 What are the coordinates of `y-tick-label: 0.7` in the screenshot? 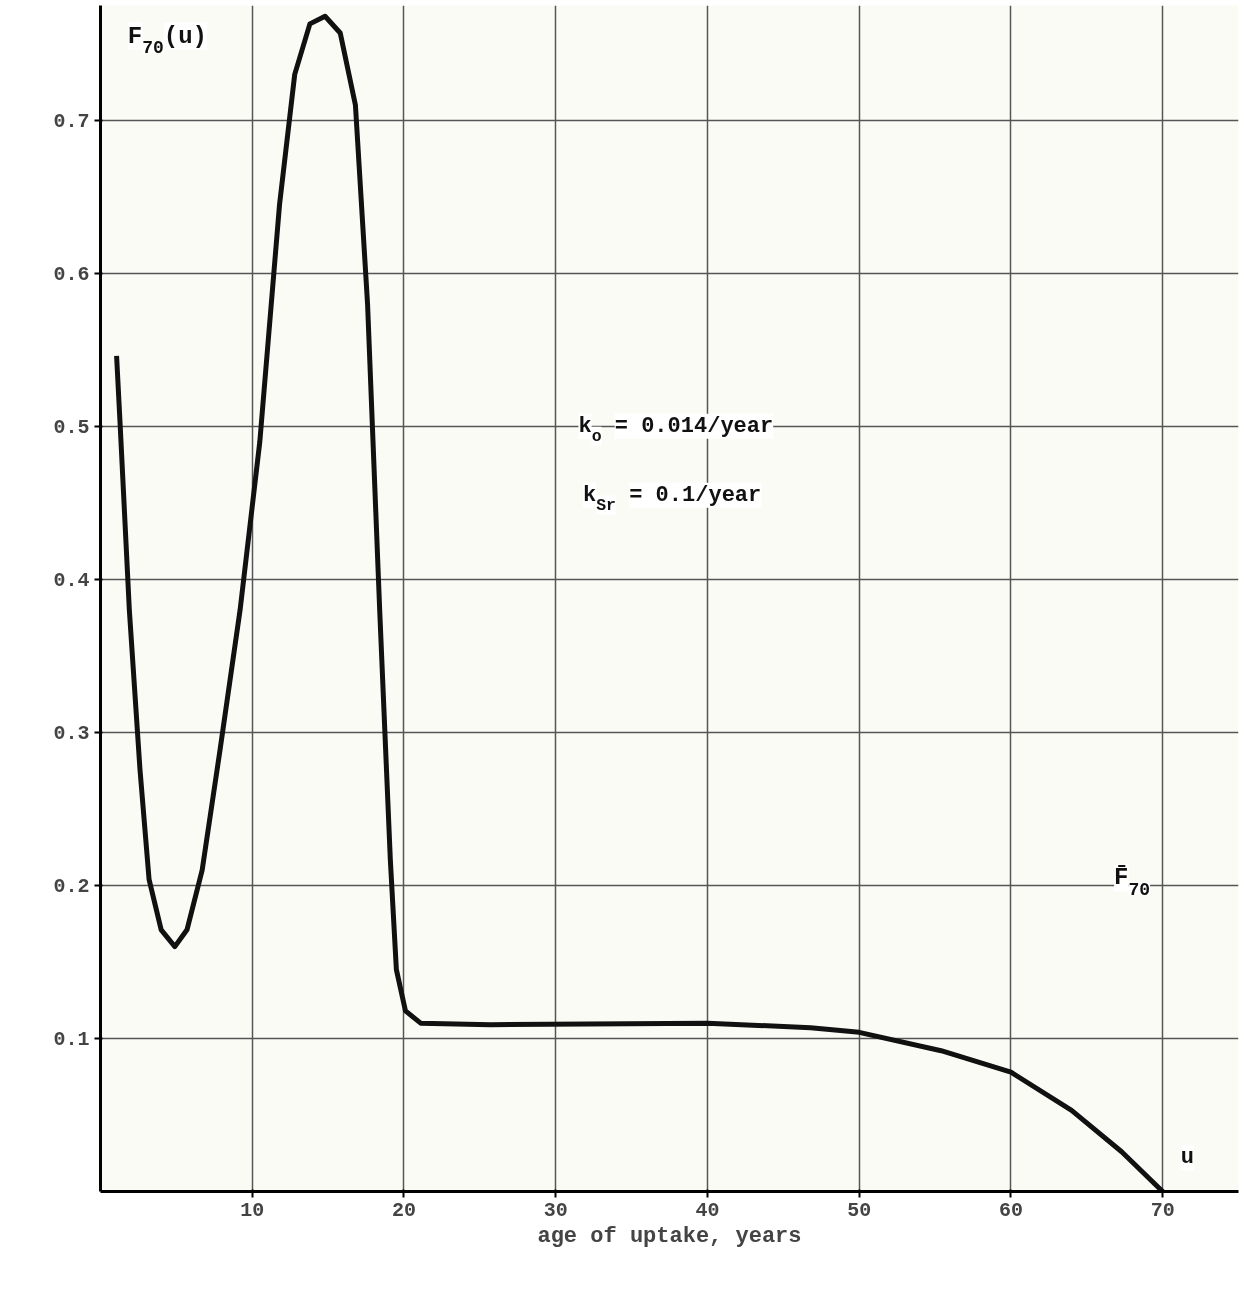 It's located at (71, 121).